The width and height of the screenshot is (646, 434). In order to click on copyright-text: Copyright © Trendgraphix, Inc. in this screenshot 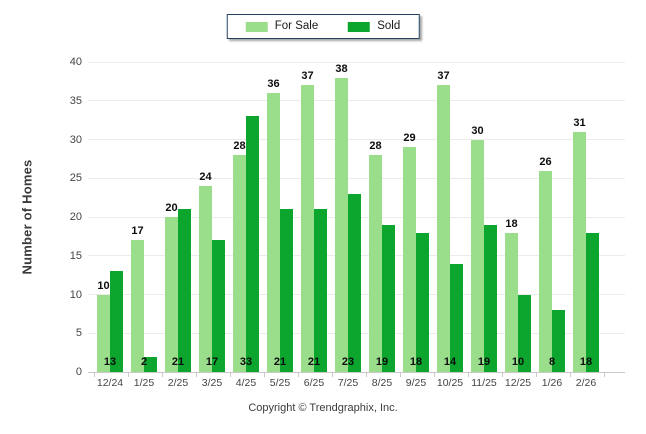, I will do `click(323, 408)`.